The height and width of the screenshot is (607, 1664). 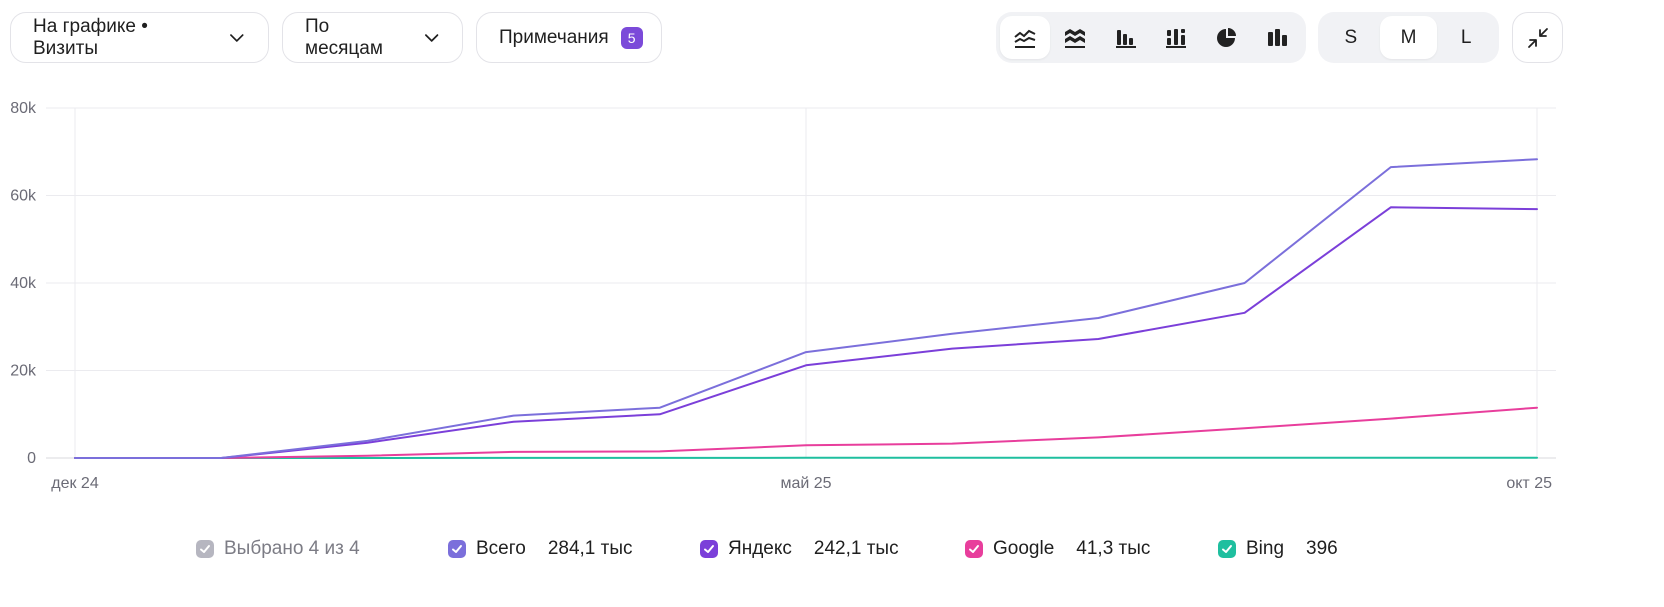 I want to click on y-tick-label: 60k, so click(x=23, y=196).